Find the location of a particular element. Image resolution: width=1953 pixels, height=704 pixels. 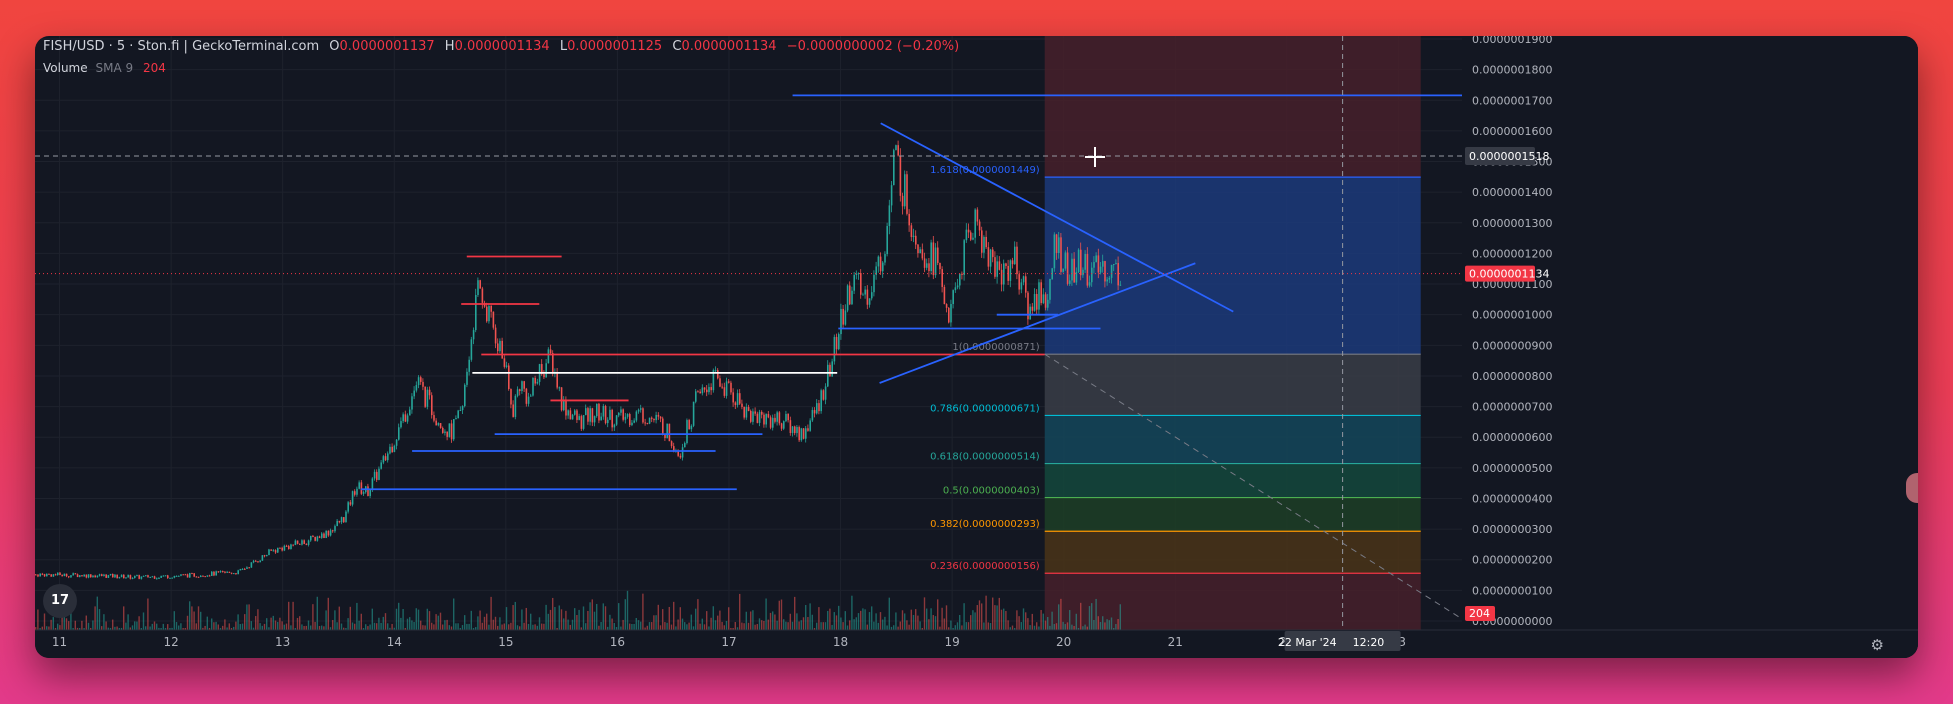

time-tick-label: 19 is located at coordinates (951, 642).